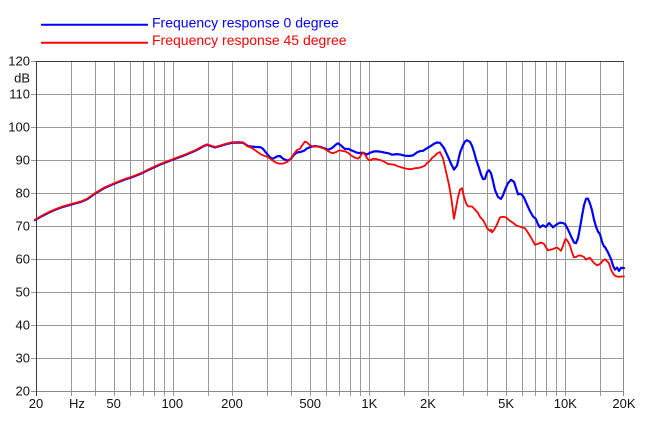  Describe the element at coordinates (565, 403) in the screenshot. I see `svg-text: 10K` at that location.